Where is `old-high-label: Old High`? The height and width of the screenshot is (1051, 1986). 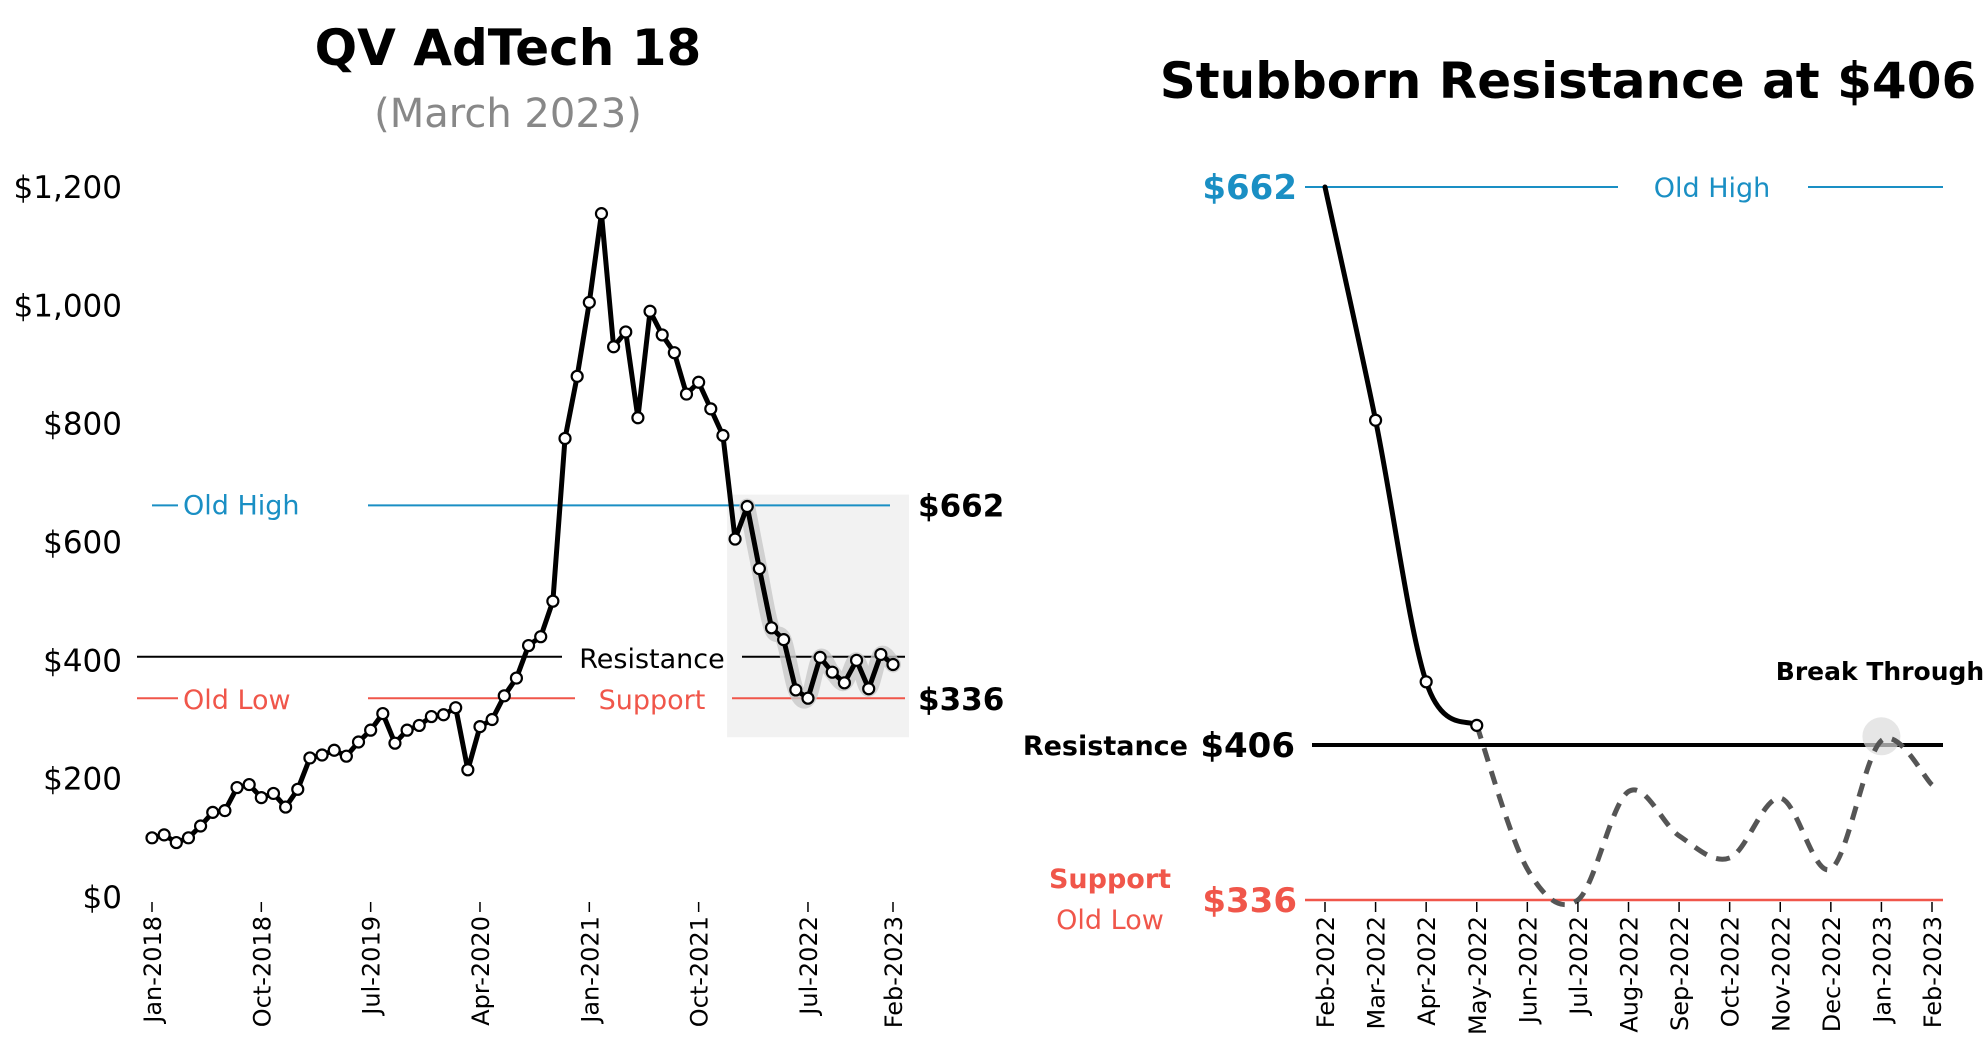 old-high-label: Old High is located at coordinates (241, 505).